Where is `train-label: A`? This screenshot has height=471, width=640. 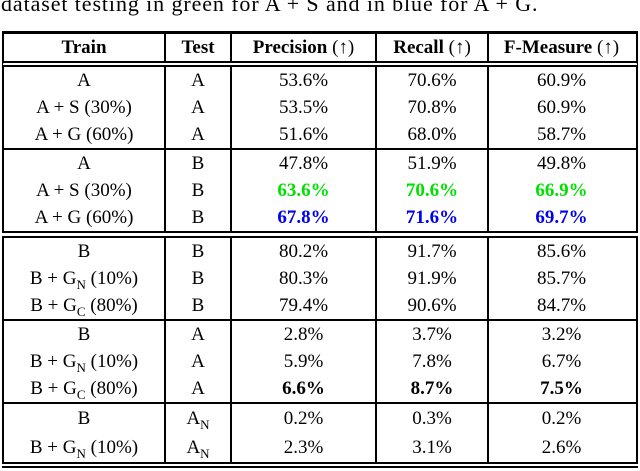
train-label: A is located at coordinates (84, 163).